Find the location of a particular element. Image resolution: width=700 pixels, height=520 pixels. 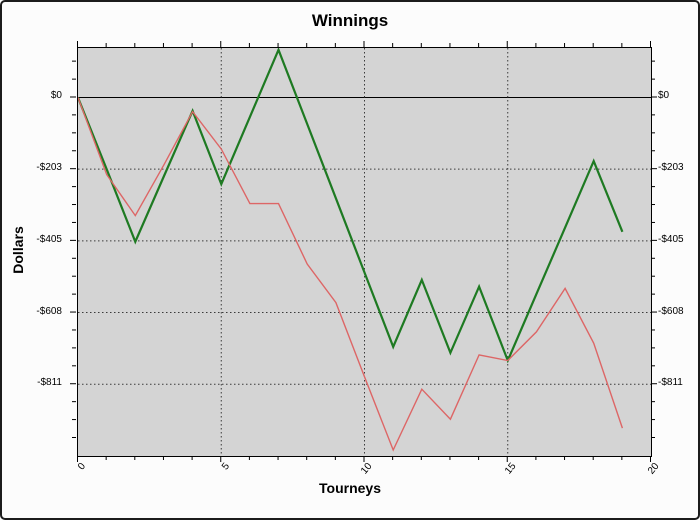

y-axis-tick-label-right: -$203 is located at coordinates (671, 168).